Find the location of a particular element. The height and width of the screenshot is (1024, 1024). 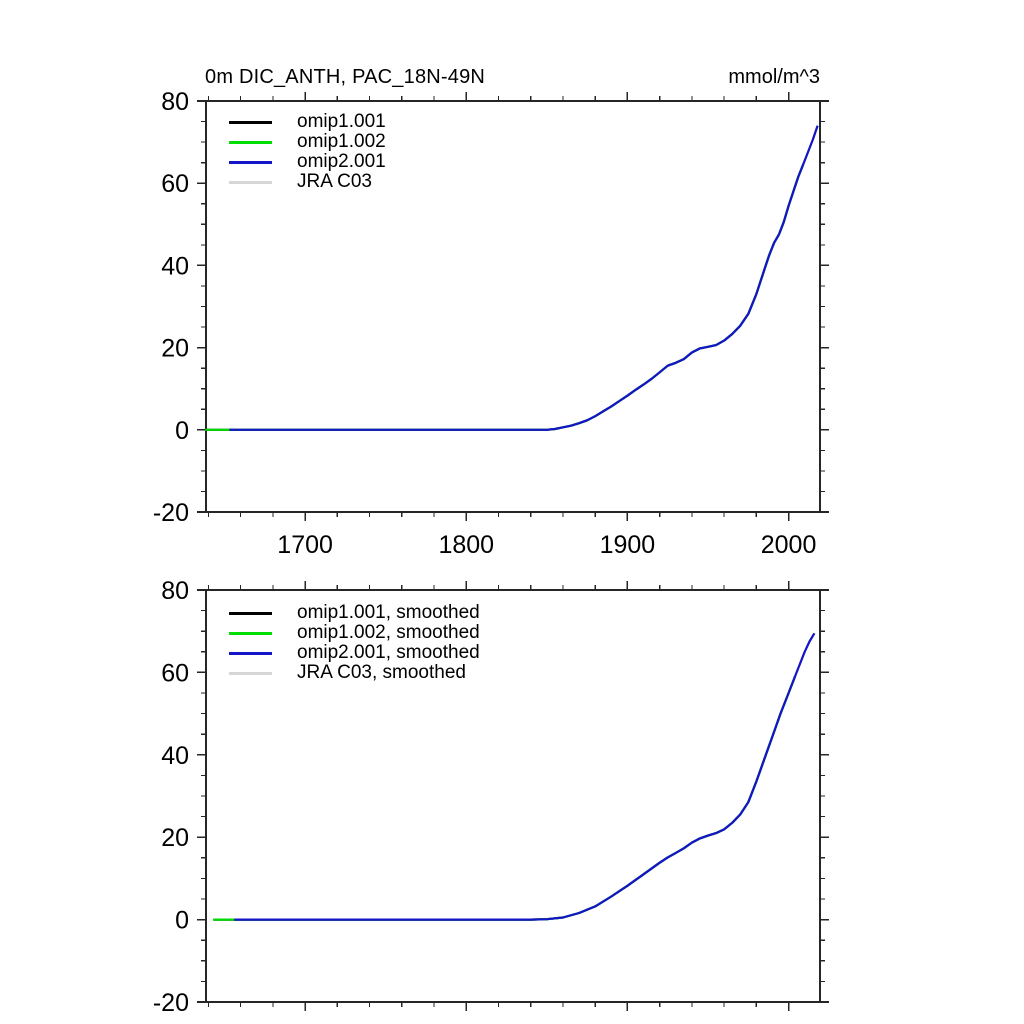

legend-item: omip1.002 is located at coordinates (307, 142).